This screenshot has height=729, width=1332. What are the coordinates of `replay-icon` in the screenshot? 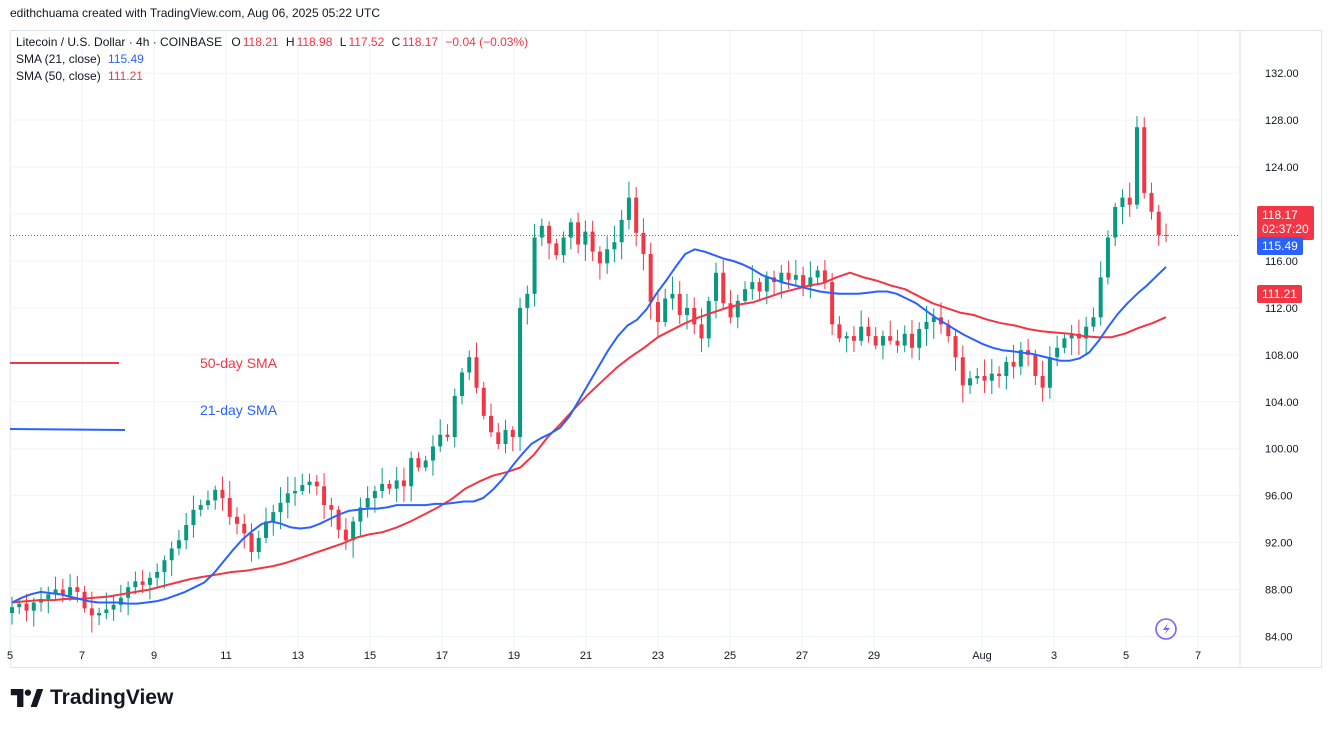 It's located at (1166, 629).